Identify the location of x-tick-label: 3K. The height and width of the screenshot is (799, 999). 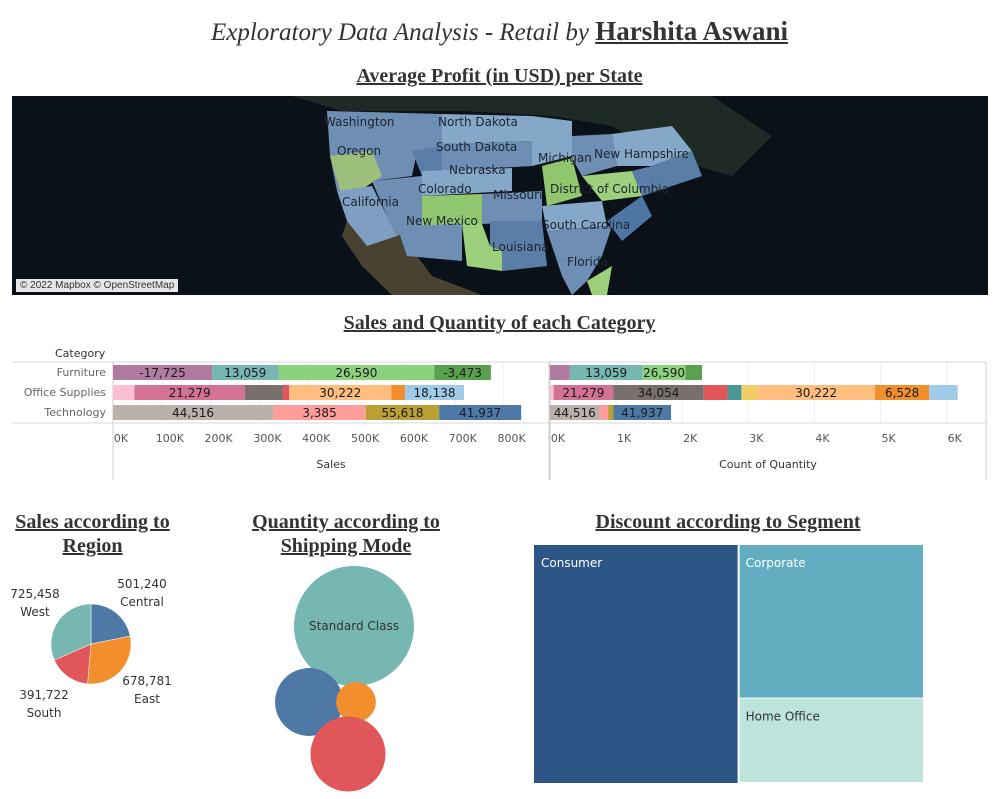
(756, 438).